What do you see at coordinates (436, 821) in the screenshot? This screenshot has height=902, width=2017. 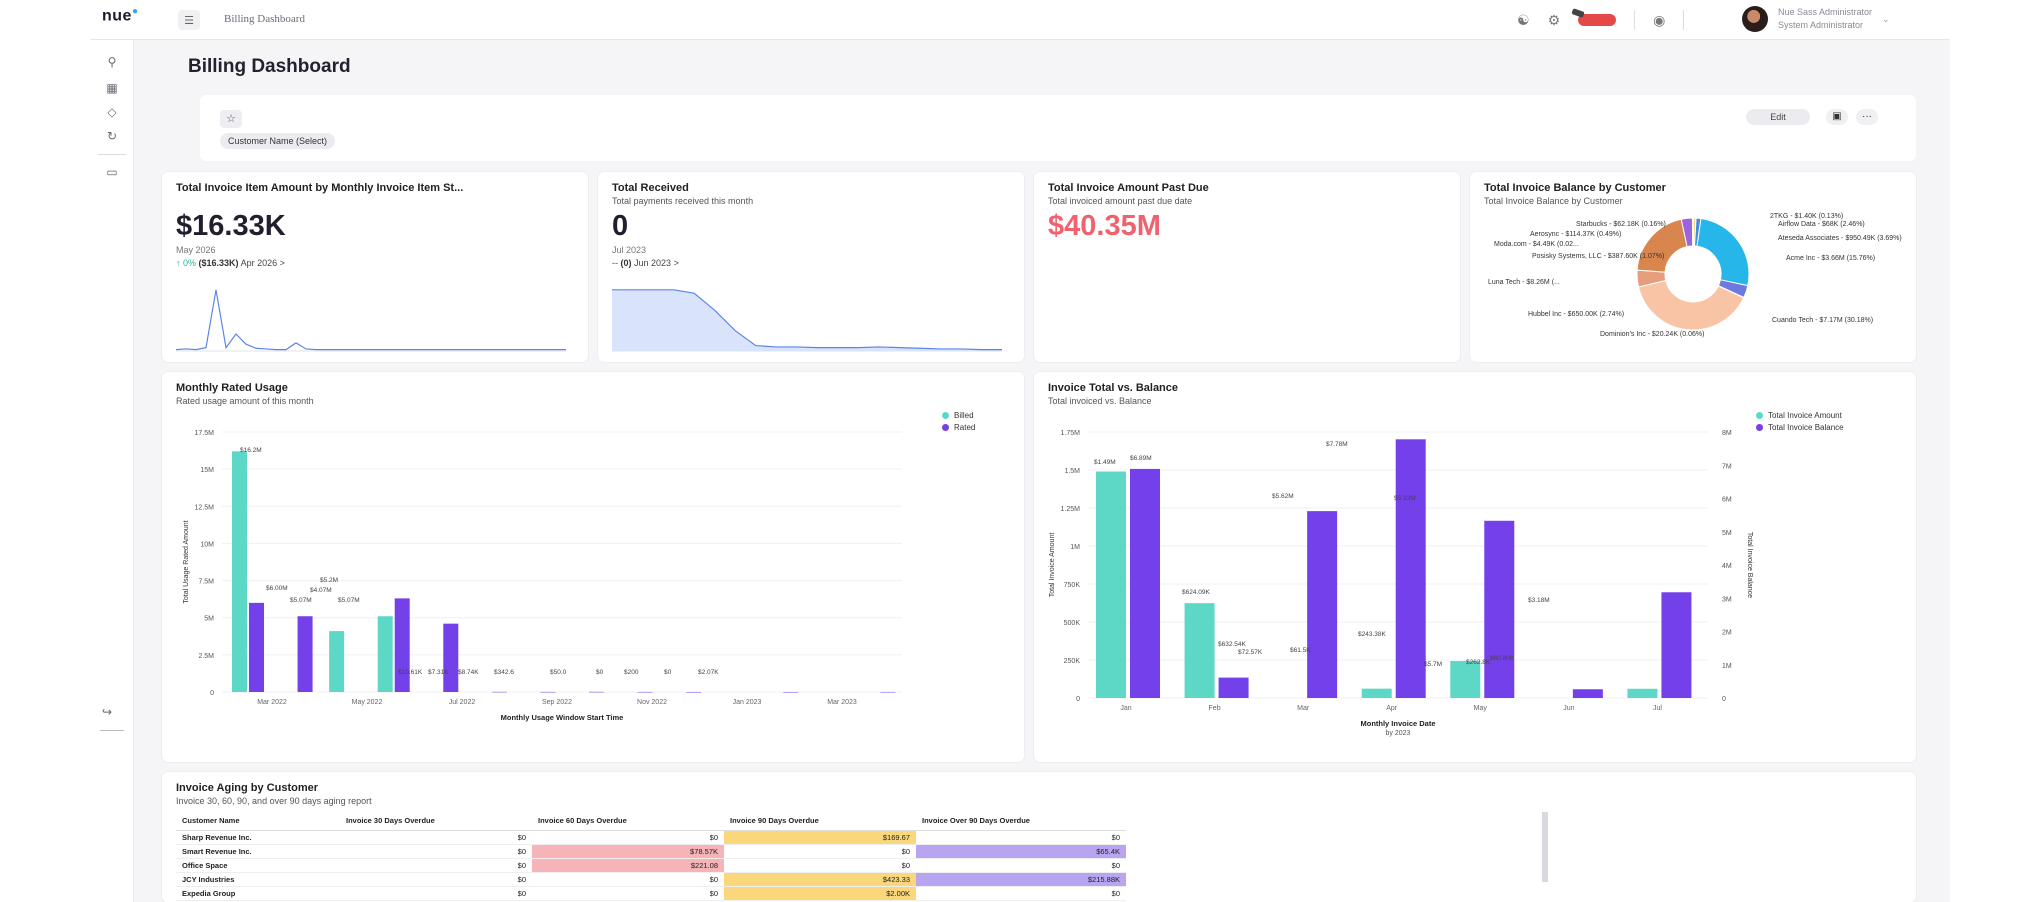 I see `column-header: Invoice 30 Days Overdue` at bounding box center [436, 821].